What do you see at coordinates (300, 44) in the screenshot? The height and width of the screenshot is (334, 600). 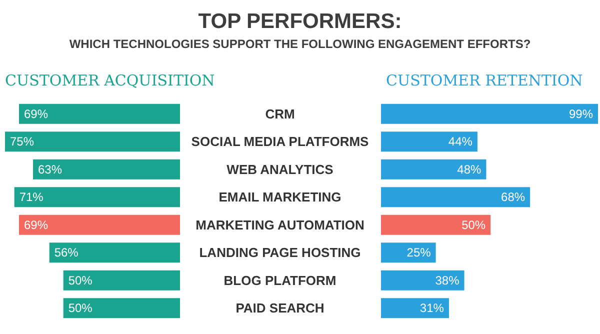 I see `text: WHICH TECHNOLOGIES SUPPORT THE FOLLOWING ENGAGEMENT EFFORTS?` at bounding box center [300, 44].